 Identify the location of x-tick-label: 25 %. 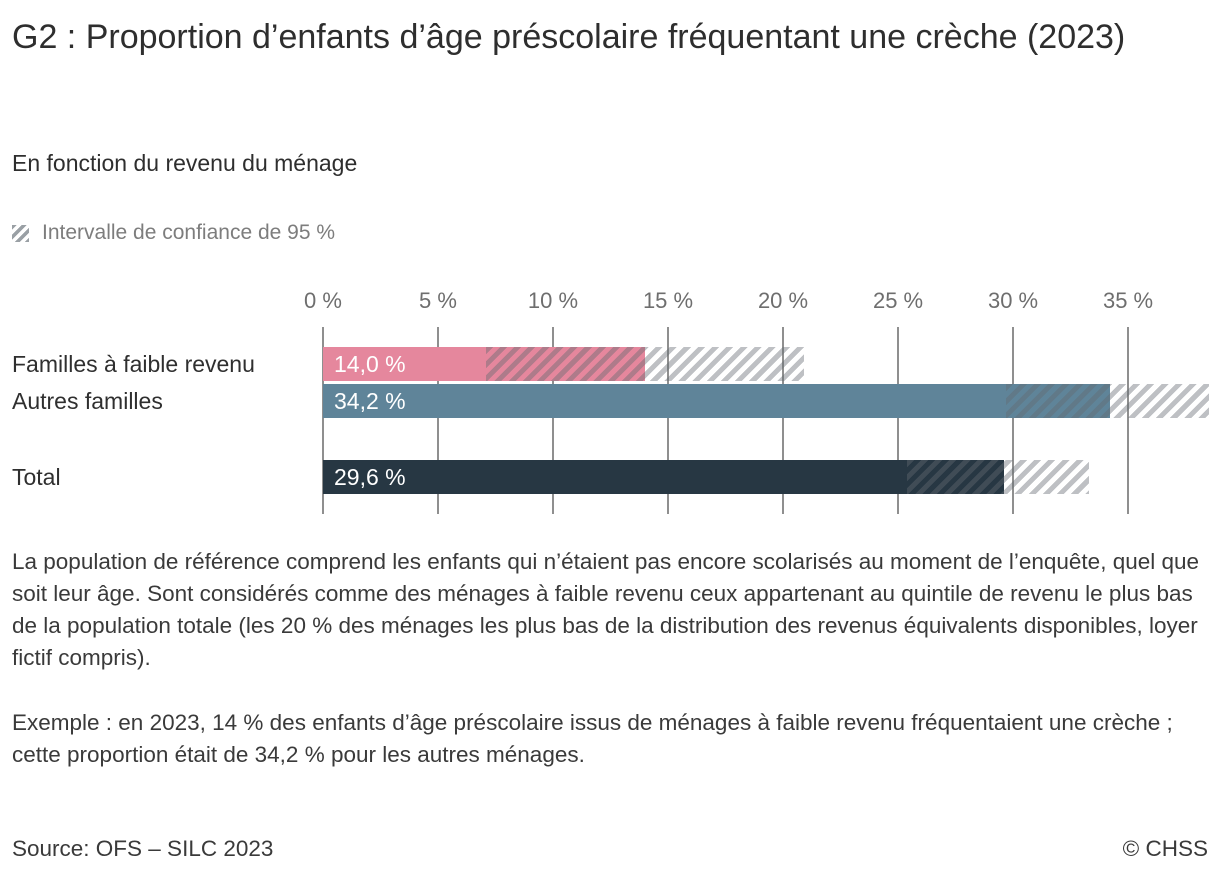
(898, 300).